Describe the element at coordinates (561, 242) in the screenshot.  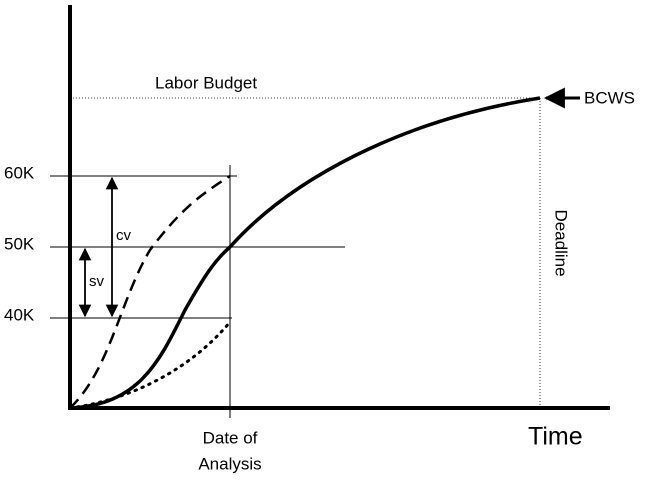
I see `deadline-label: Deadline` at that location.